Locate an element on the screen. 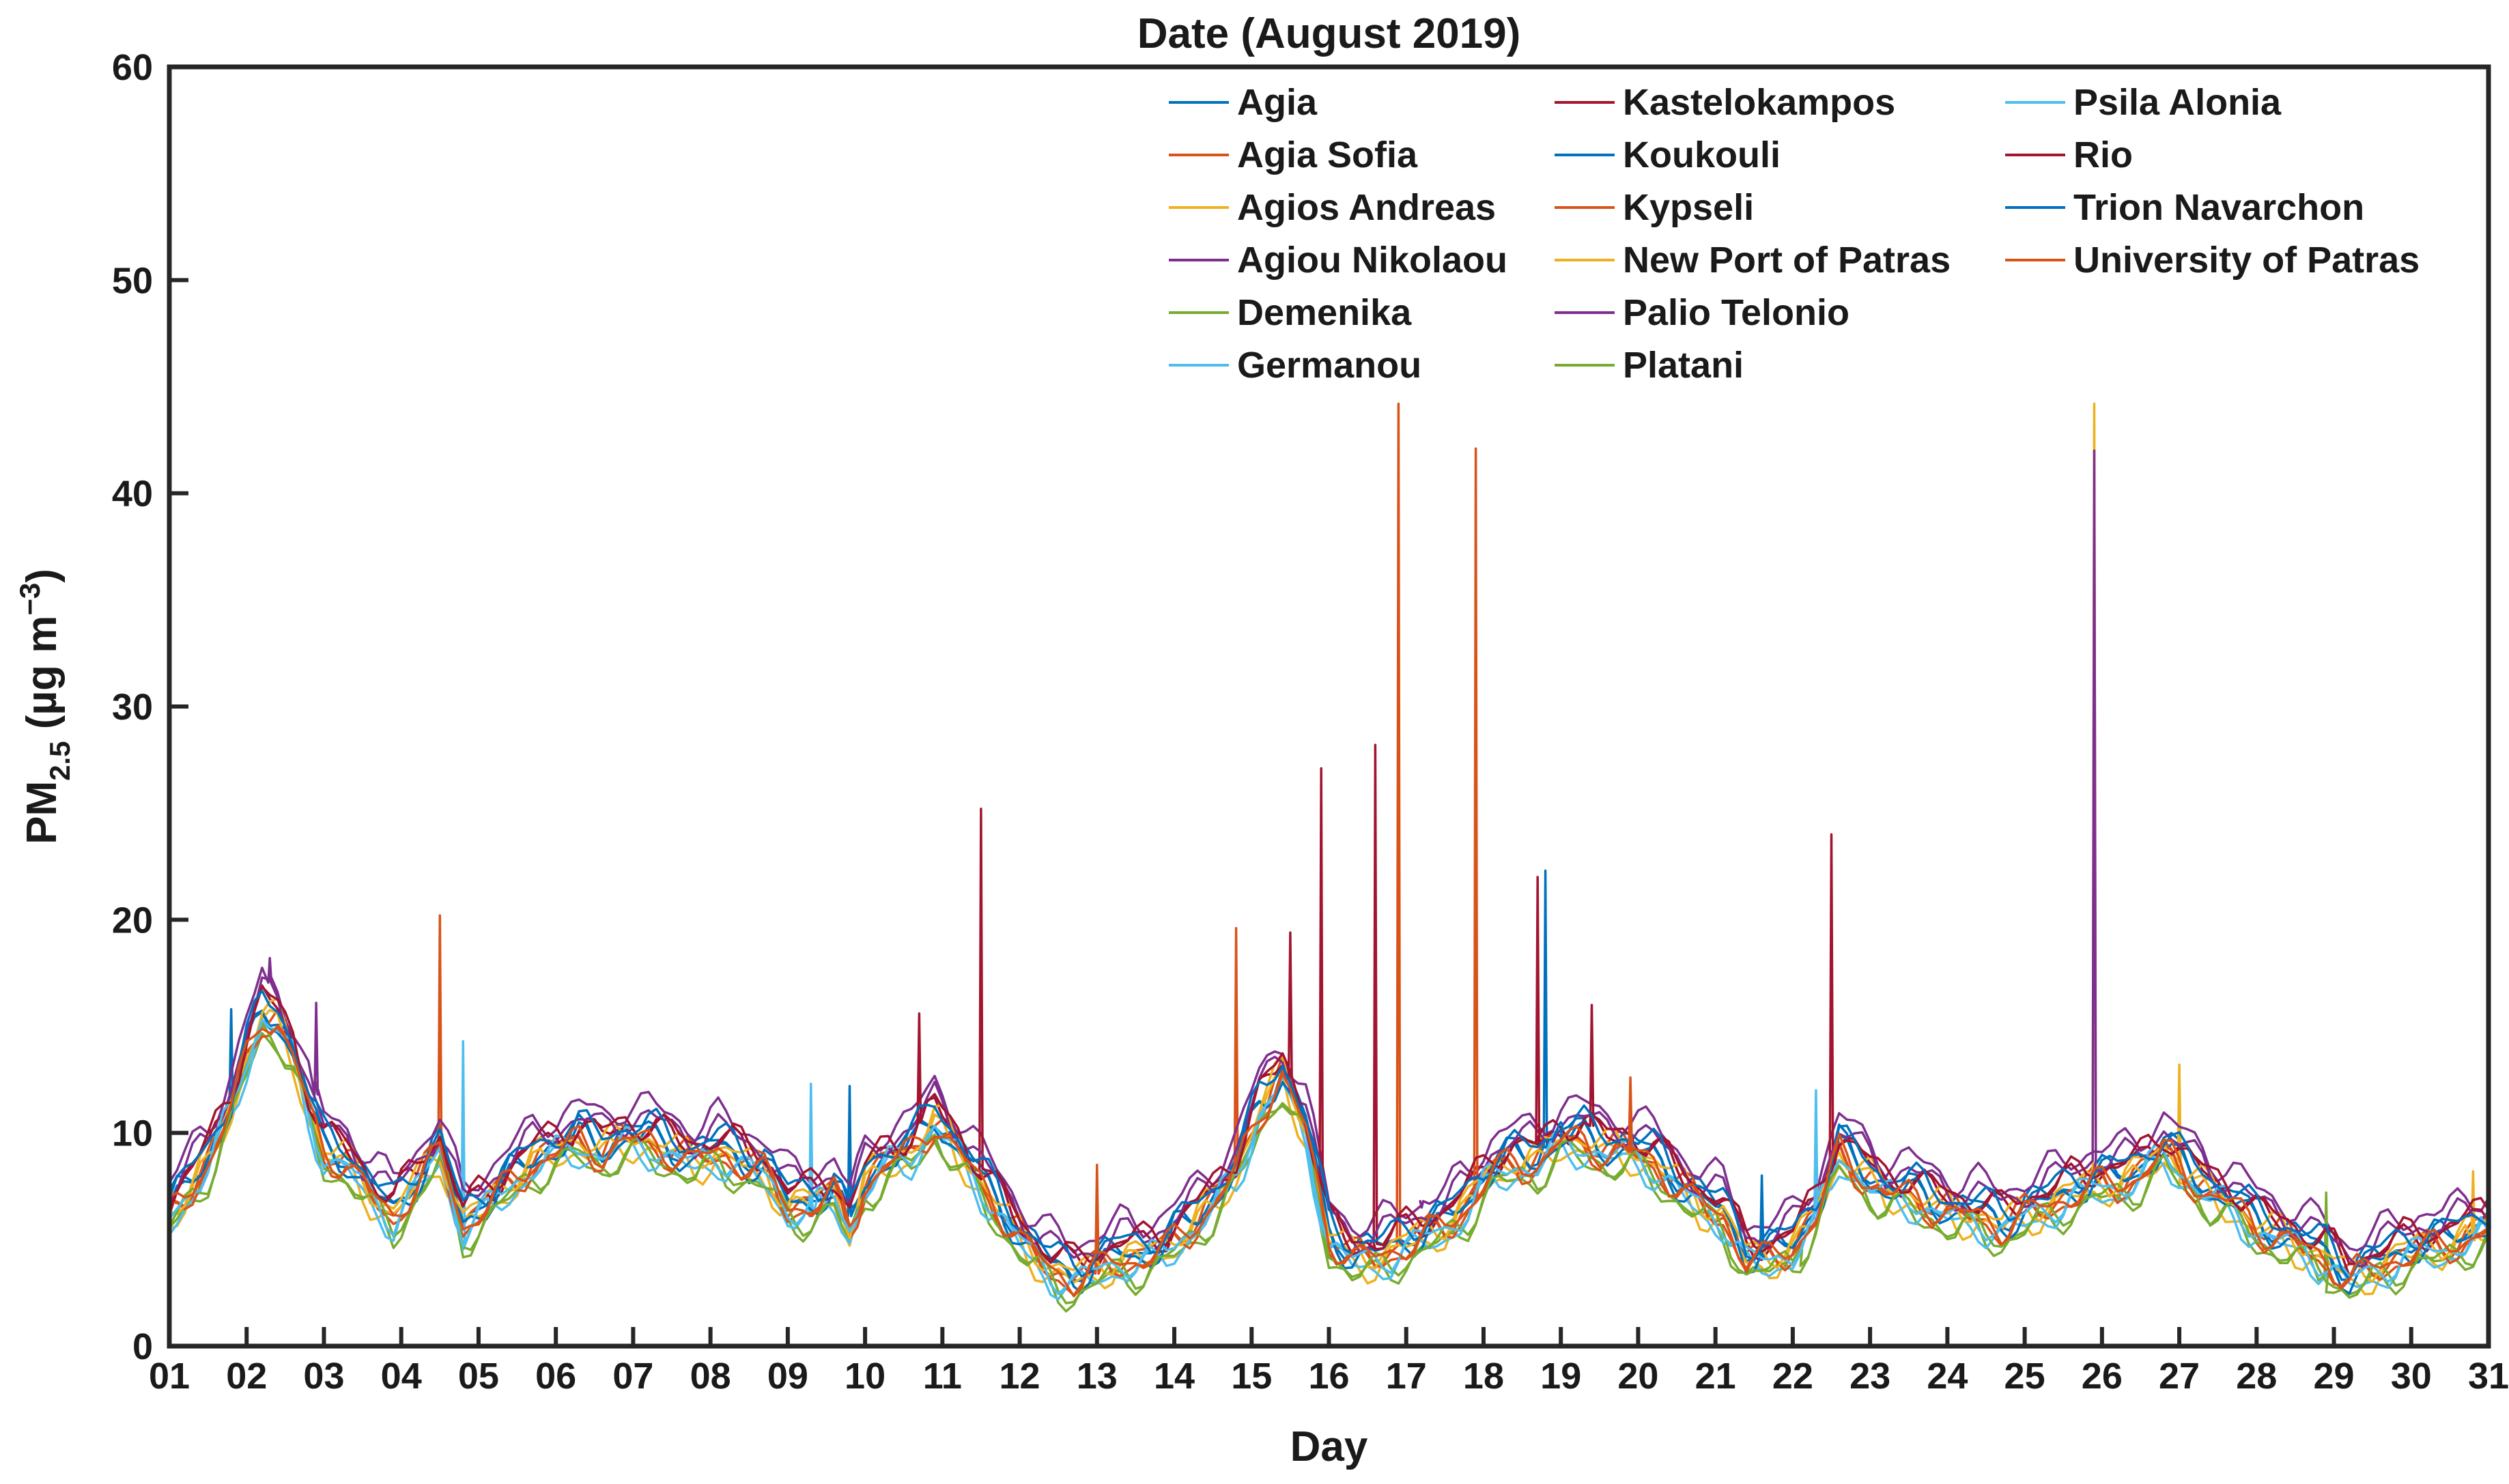  legend-label: Kastelokampos is located at coordinates (1759, 102).